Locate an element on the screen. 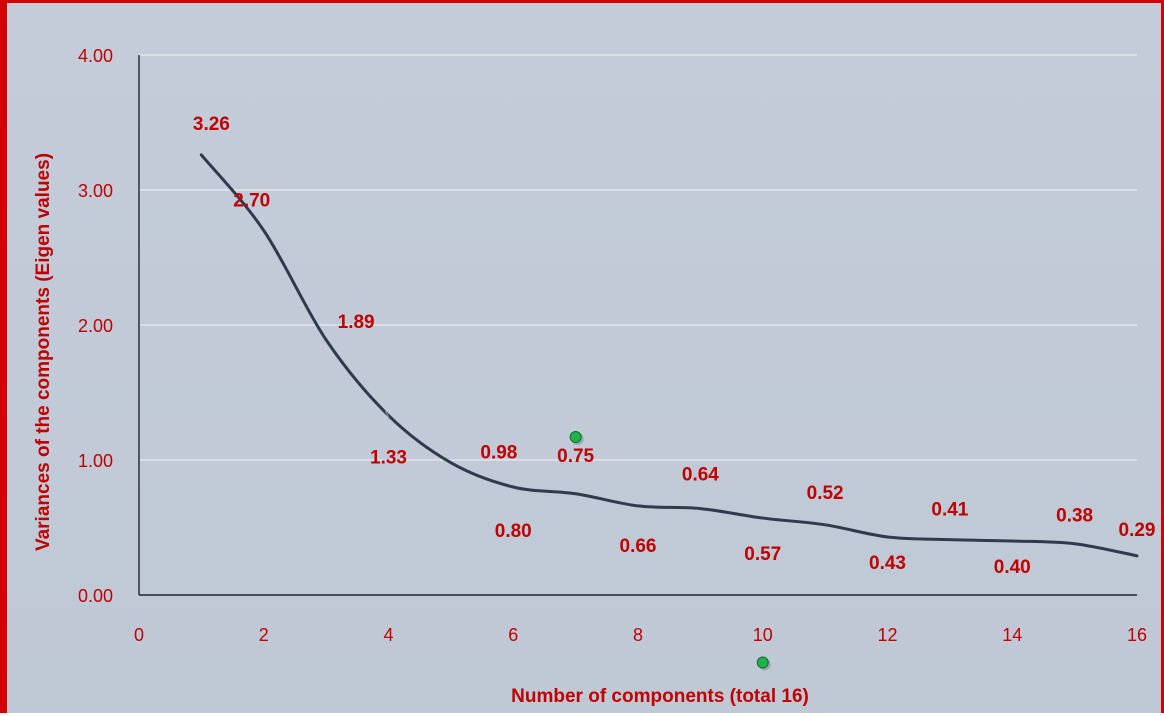 This screenshot has height=716, width=1164. x-tick-labels: 0 2 4 6 8 10 12 14 16 is located at coordinates (640, 635).